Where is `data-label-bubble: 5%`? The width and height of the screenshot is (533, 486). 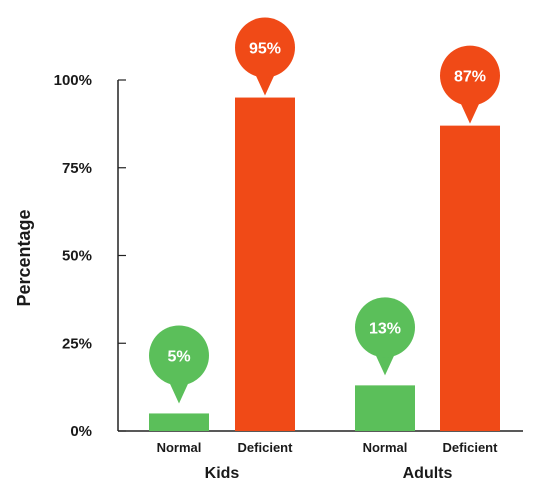
data-label-bubble: 5% is located at coordinates (179, 364).